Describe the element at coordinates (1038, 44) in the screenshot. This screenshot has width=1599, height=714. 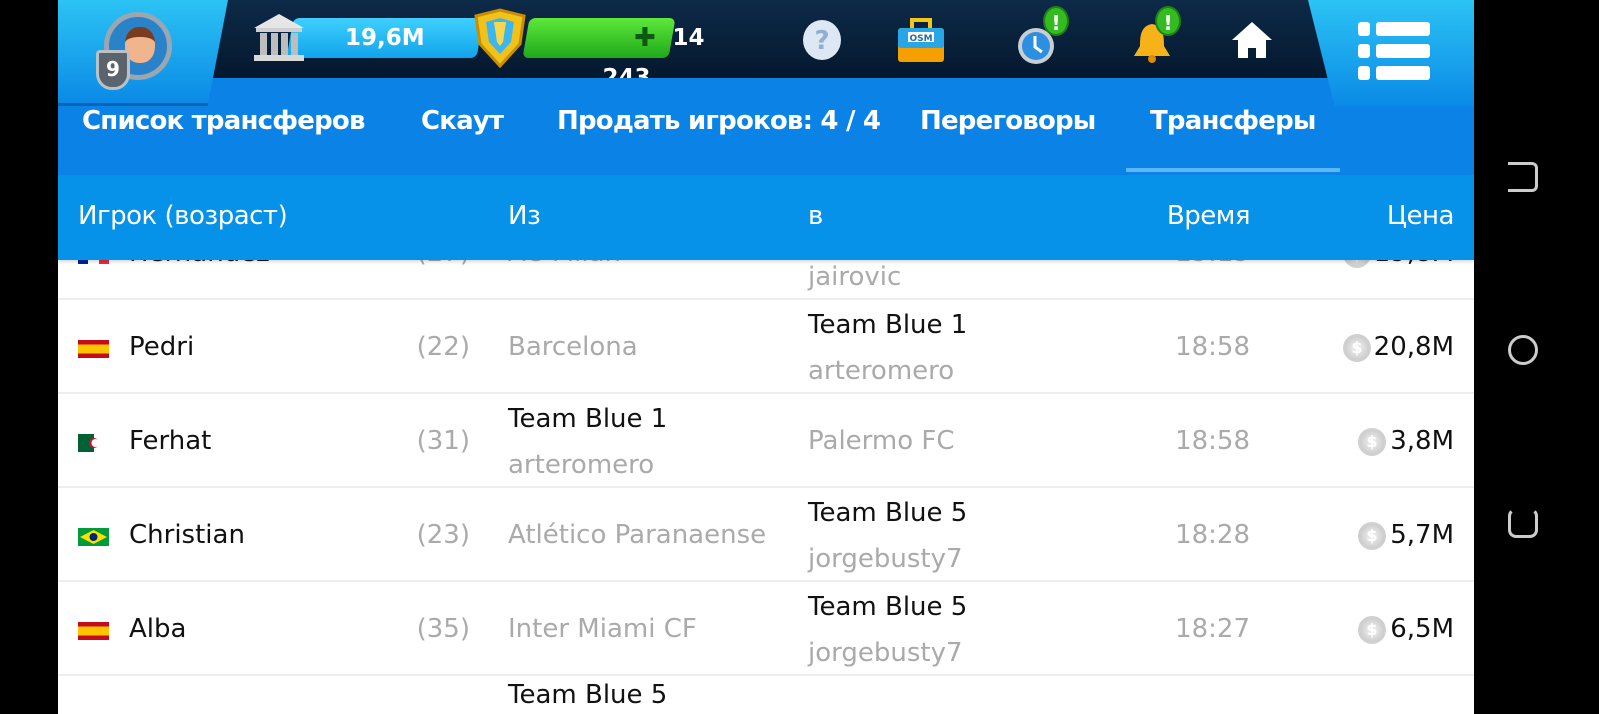
I see `stopwatch-icon` at that location.